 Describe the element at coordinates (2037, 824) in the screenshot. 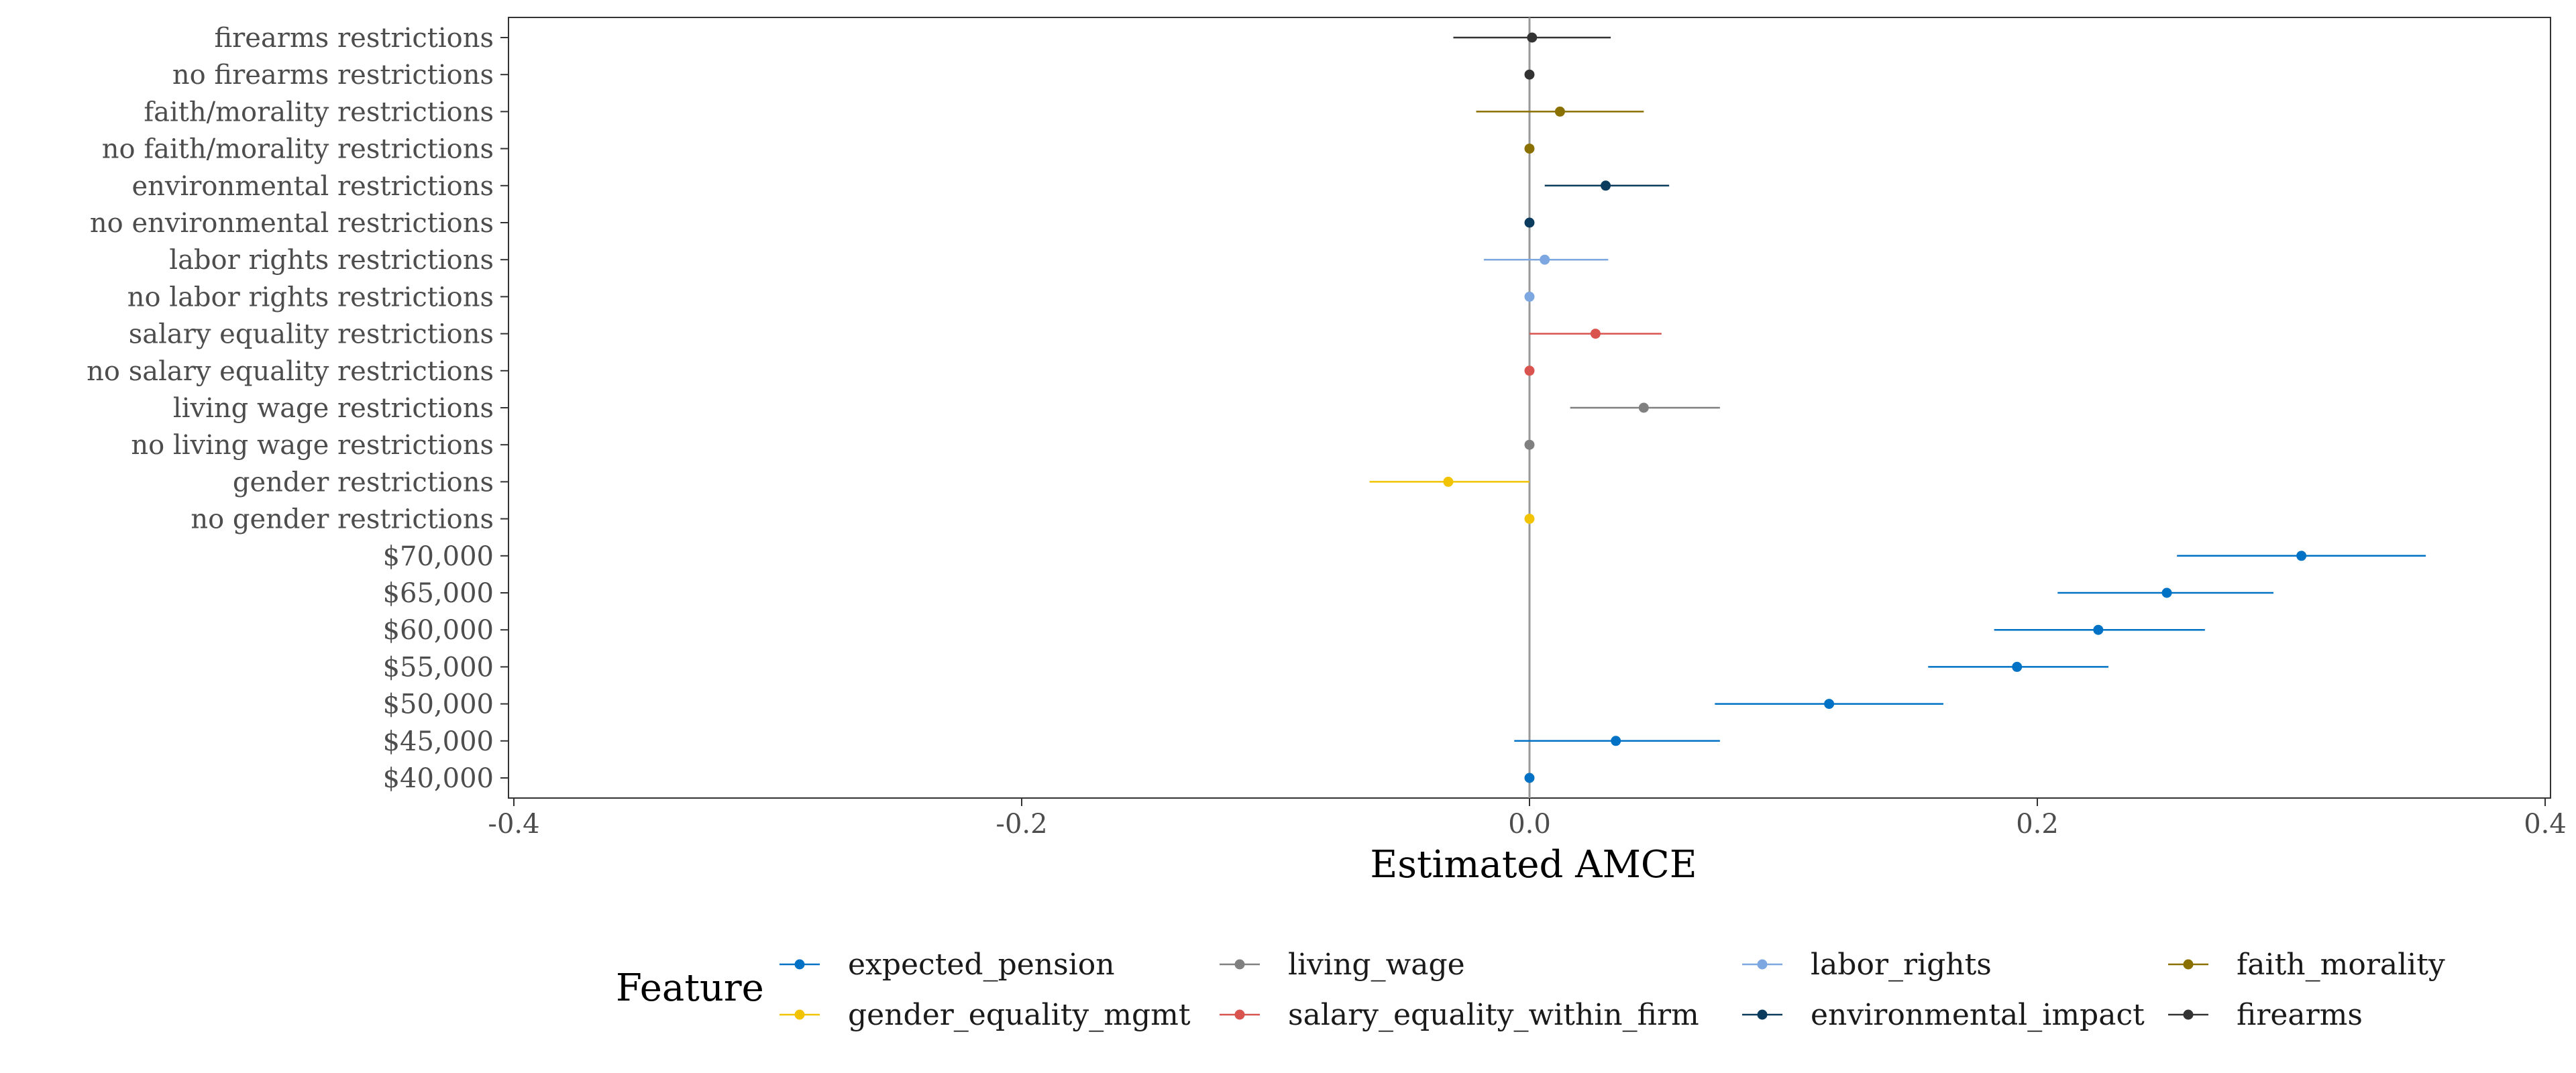

I see `x-tick-label: 0.2` at that location.